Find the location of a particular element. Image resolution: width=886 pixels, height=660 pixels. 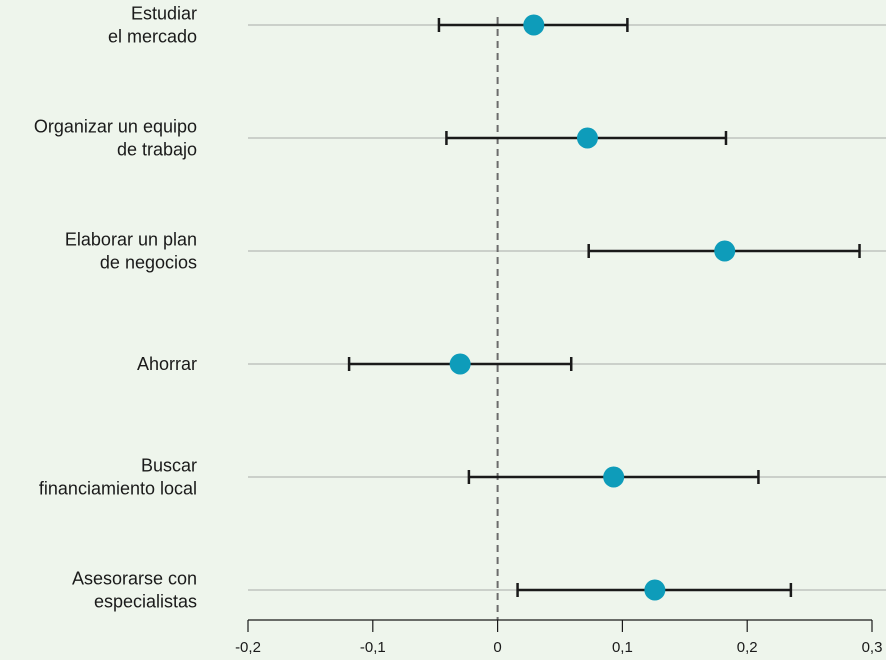

category-label-line: Asesorarse con is located at coordinates (134, 579).